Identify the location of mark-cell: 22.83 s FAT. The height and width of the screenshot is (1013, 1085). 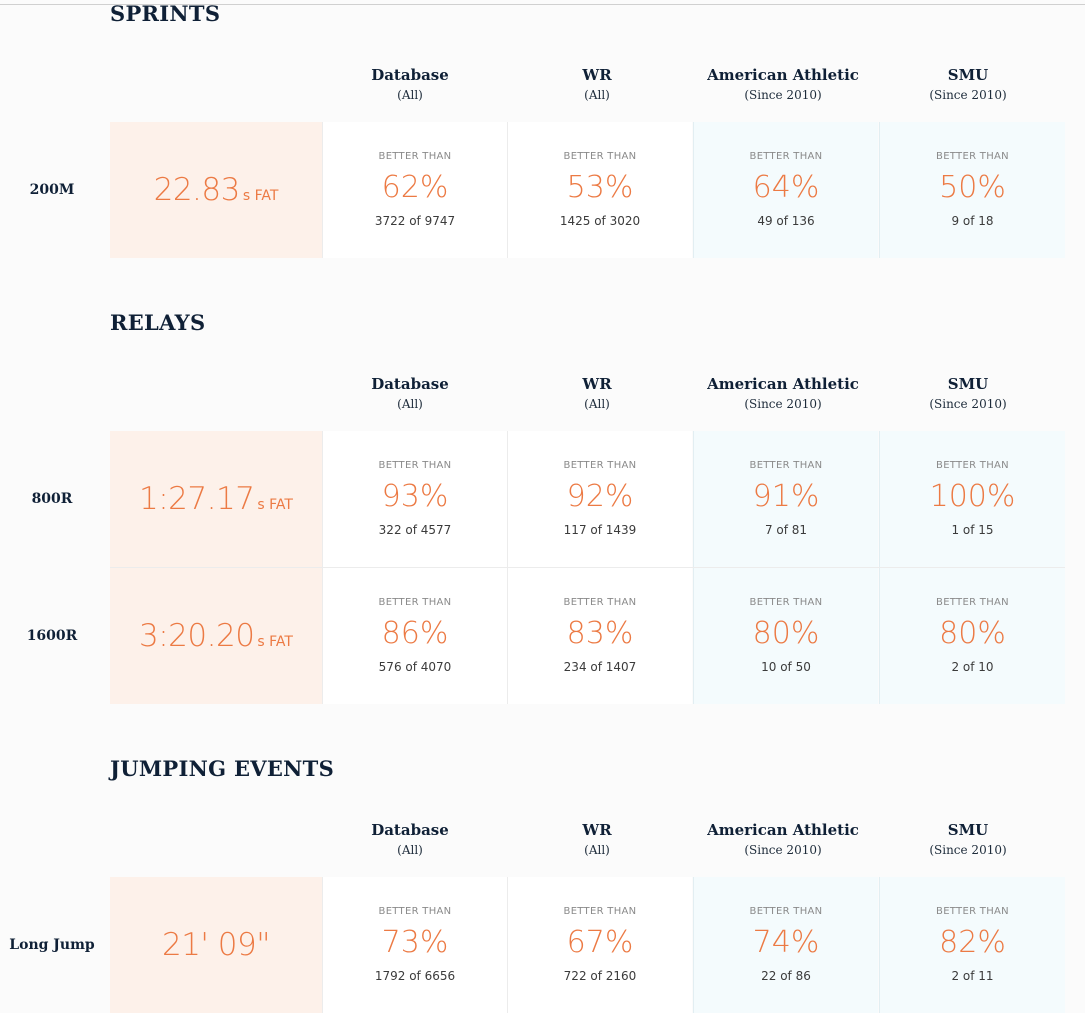
(216, 190).